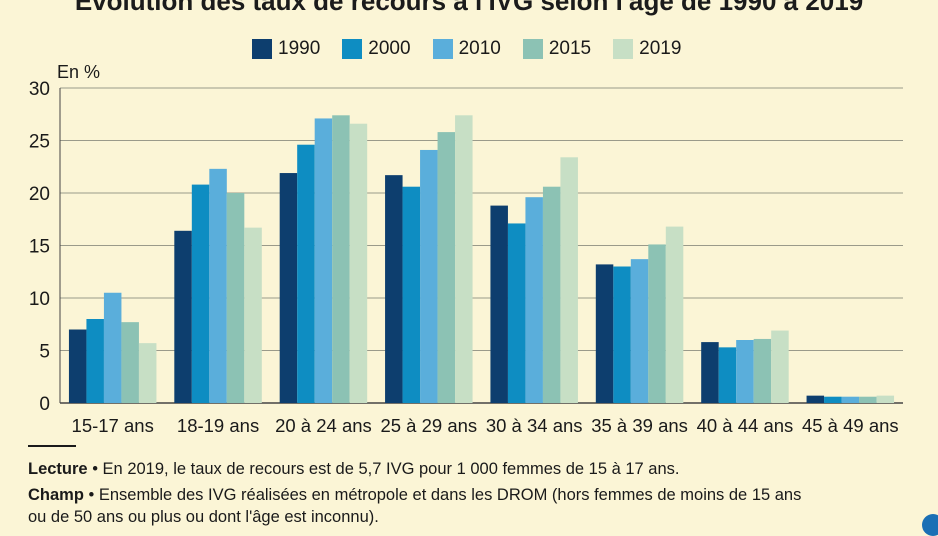  Describe the element at coordinates (639, 425) in the screenshot. I see `x-tick-label: 35 à 39 ans` at that location.